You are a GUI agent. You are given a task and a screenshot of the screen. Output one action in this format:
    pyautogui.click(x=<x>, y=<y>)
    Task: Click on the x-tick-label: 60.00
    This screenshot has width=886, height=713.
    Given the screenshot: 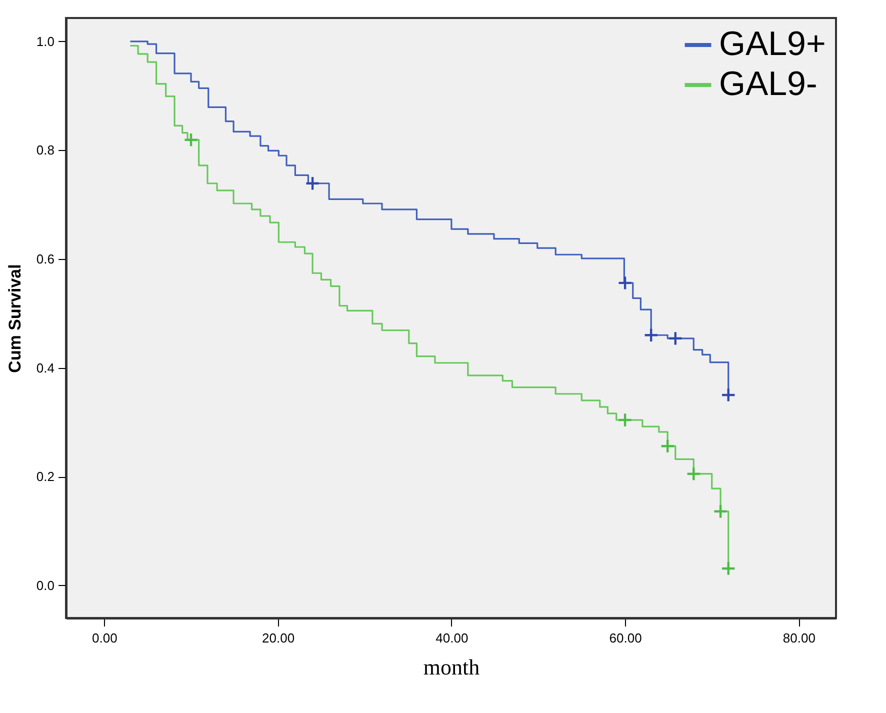 What is the action you would take?
    pyautogui.click(x=625, y=638)
    